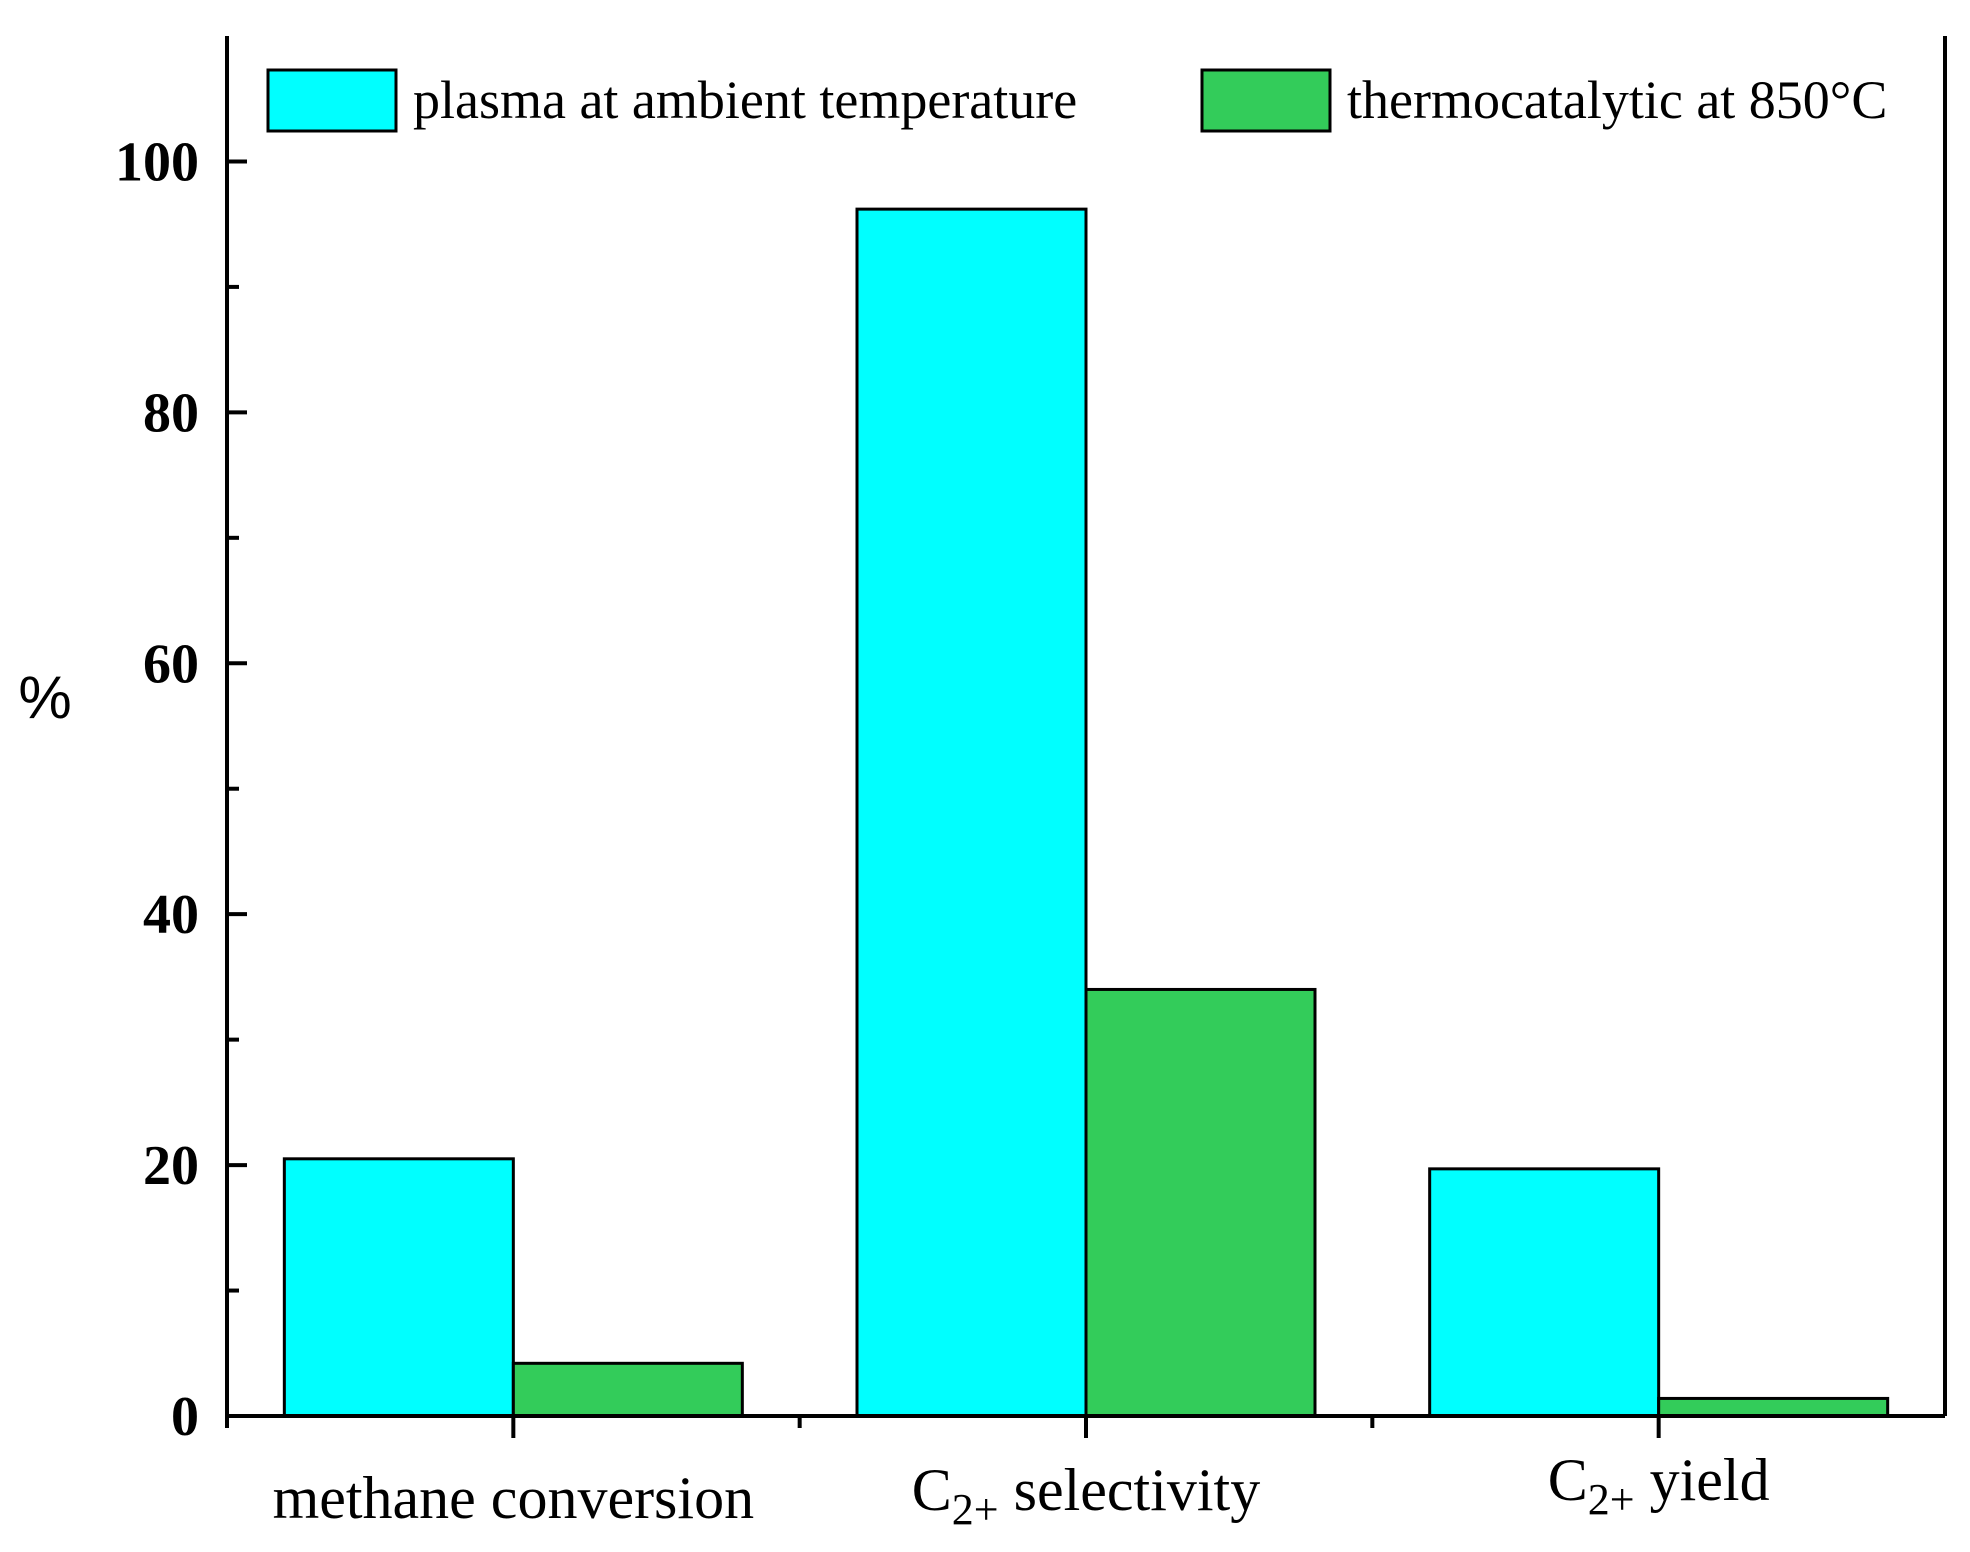 The width and height of the screenshot is (1970, 1552). I want to click on y-tick-label-0: 0, so click(185, 1417).